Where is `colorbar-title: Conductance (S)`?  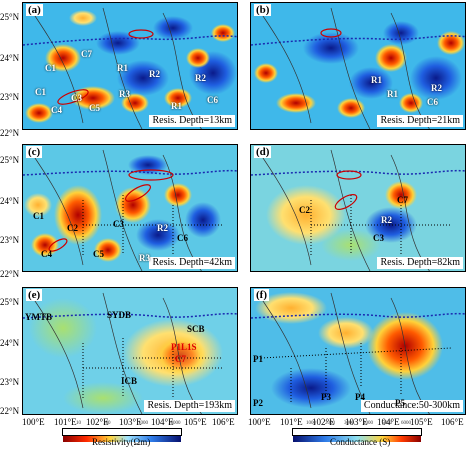 colorbar-title: Conductance (S) is located at coordinates (360, 442).